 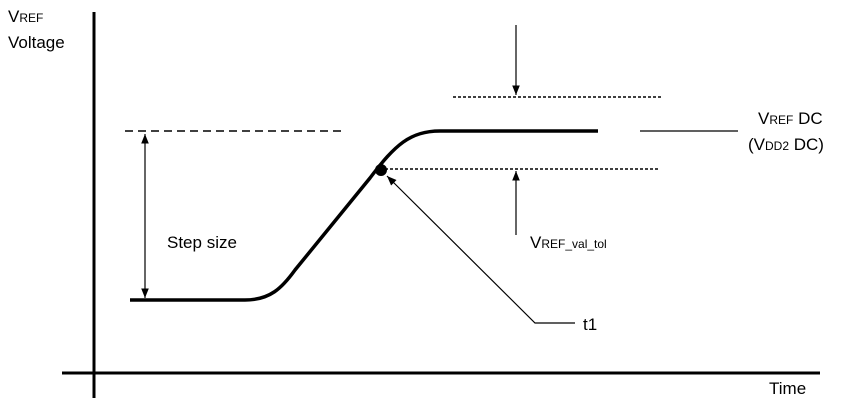 What do you see at coordinates (787, 388) in the screenshot?
I see `x-axis-label: Time` at bounding box center [787, 388].